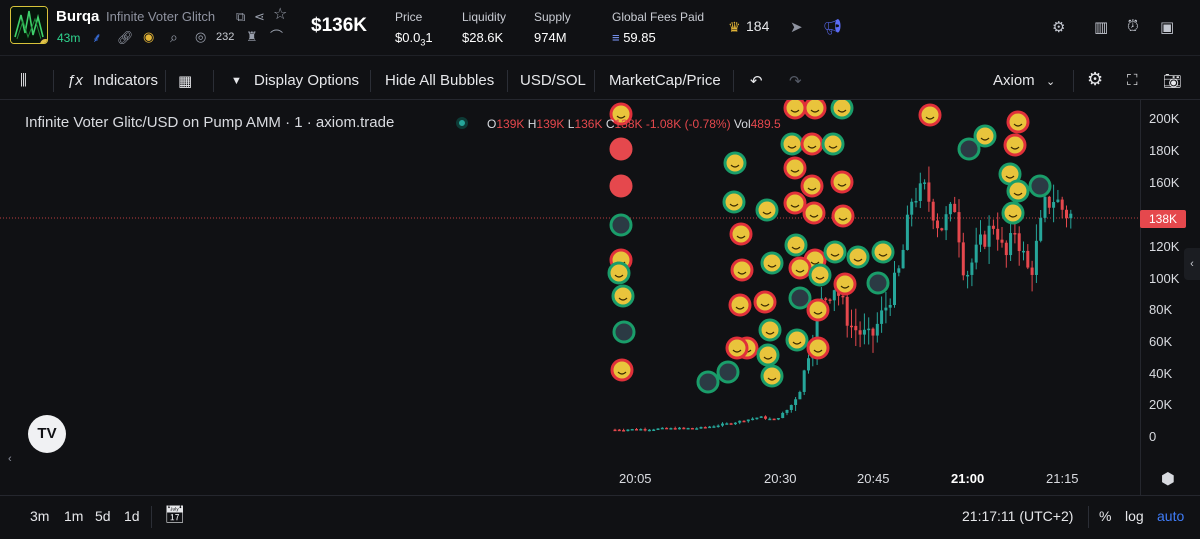  Describe the element at coordinates (1095, 79) in the screenshot. I see `chart-settings-icon: ⚙` at that location.